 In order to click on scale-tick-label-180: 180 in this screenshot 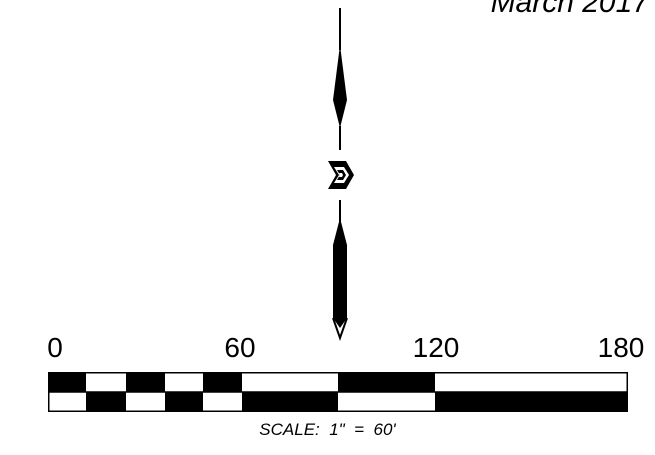, I will do `click(621, 347)`.